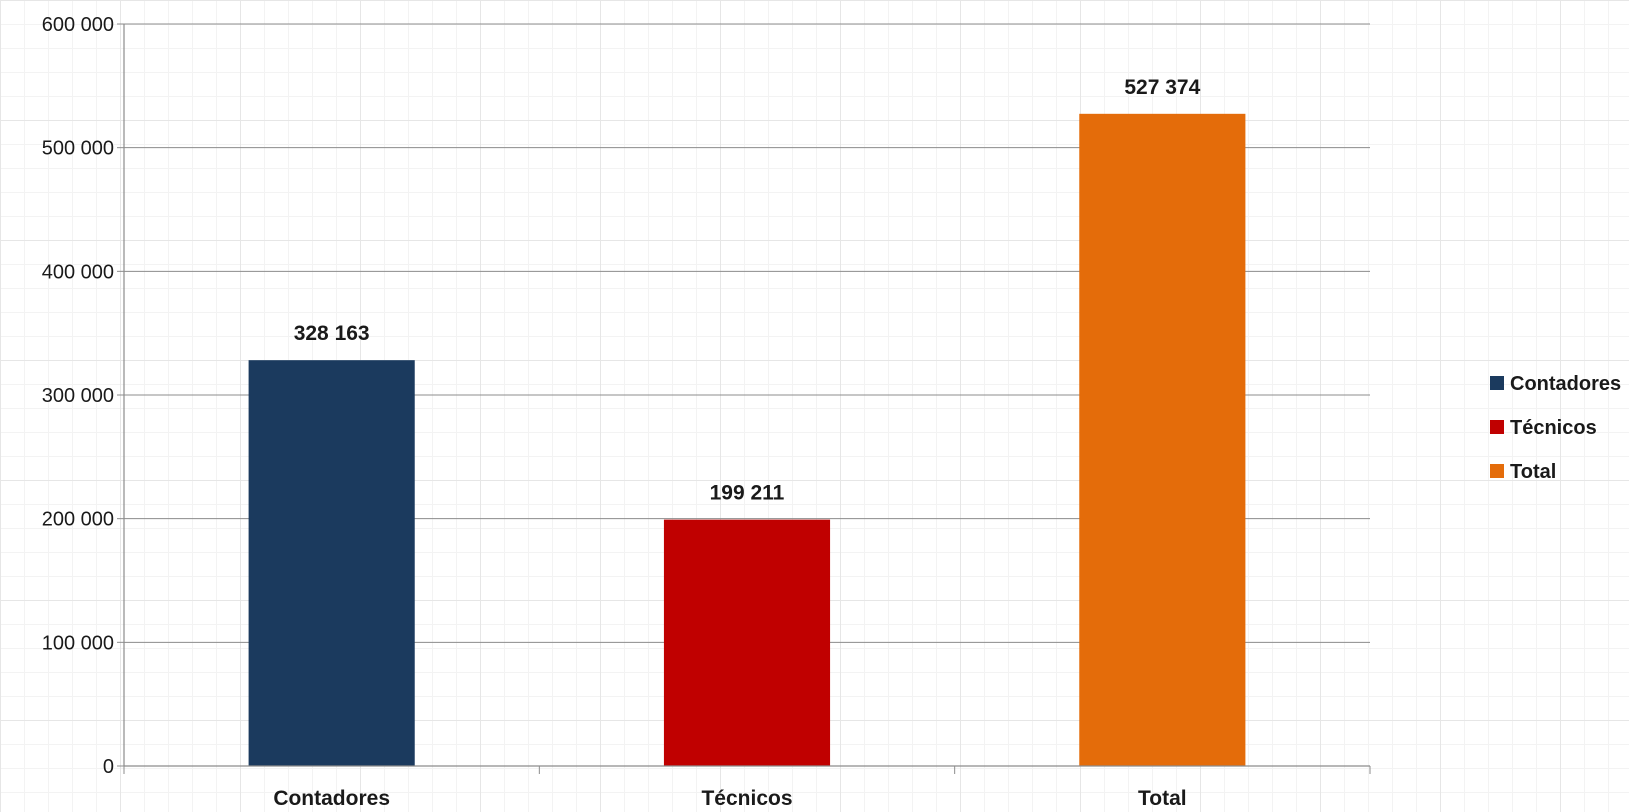  Describe the element at coordinates (78, 149) in the screenshot. I see `y-tick-label: 500 000` at that location.